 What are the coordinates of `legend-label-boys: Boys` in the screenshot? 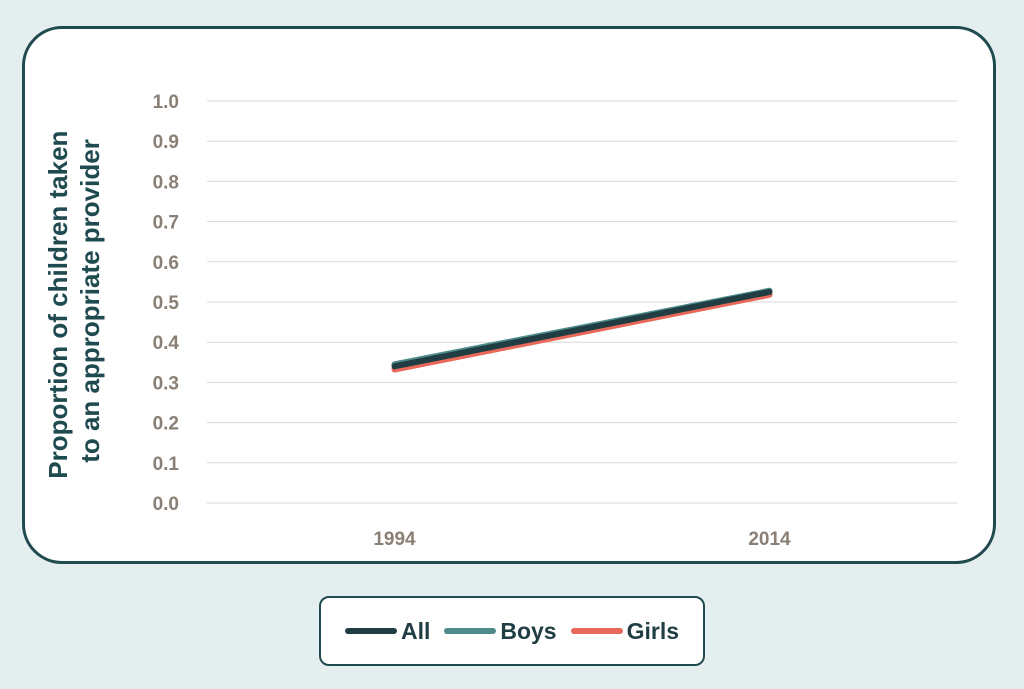 It's located at (528, 630).